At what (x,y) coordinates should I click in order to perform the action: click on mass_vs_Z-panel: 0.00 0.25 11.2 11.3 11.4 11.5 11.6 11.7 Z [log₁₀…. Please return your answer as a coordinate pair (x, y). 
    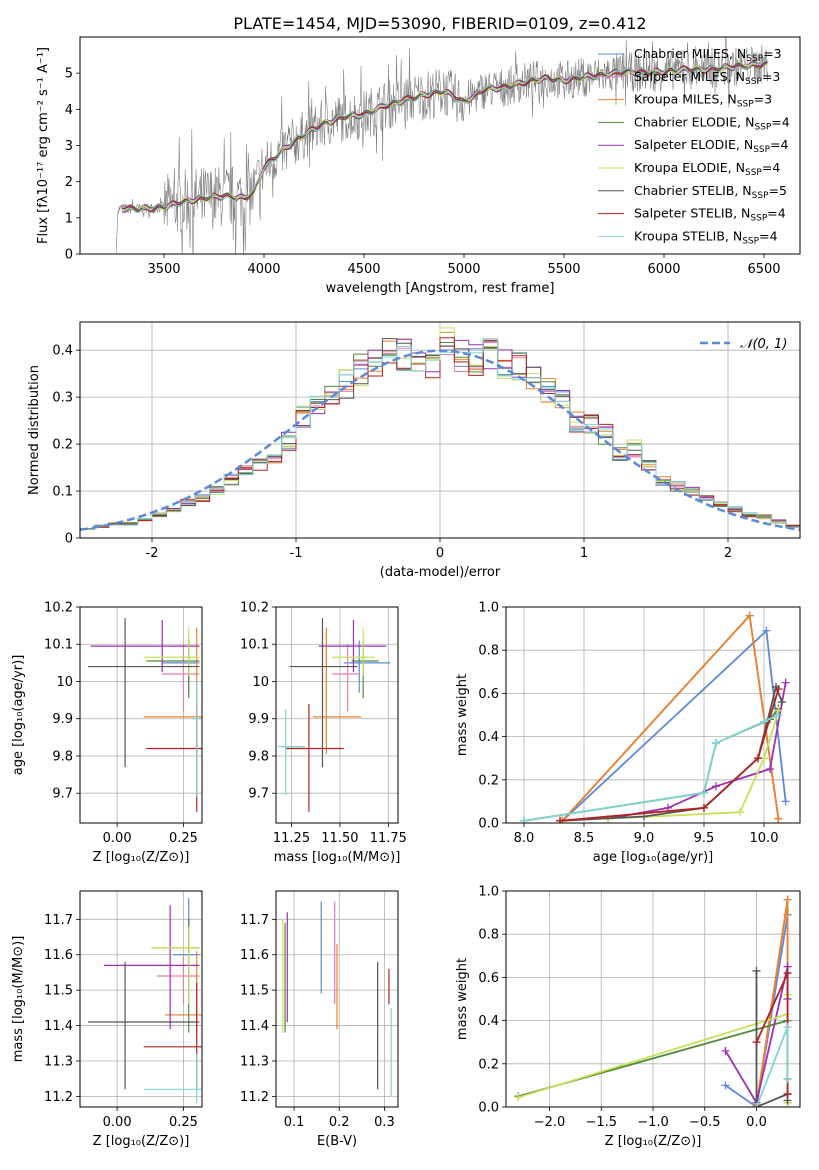
    Looking at the image, I should click on (107, 1019).